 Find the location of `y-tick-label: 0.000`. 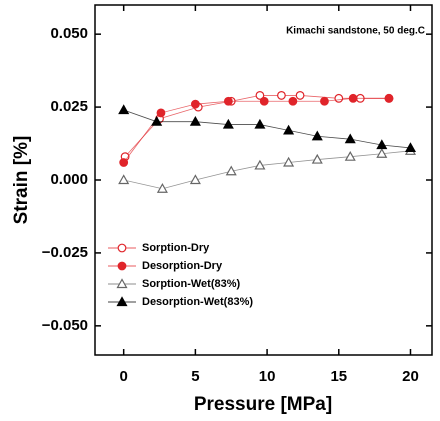

y-tick-label: 0.000 is located at coordinates (69, 179).